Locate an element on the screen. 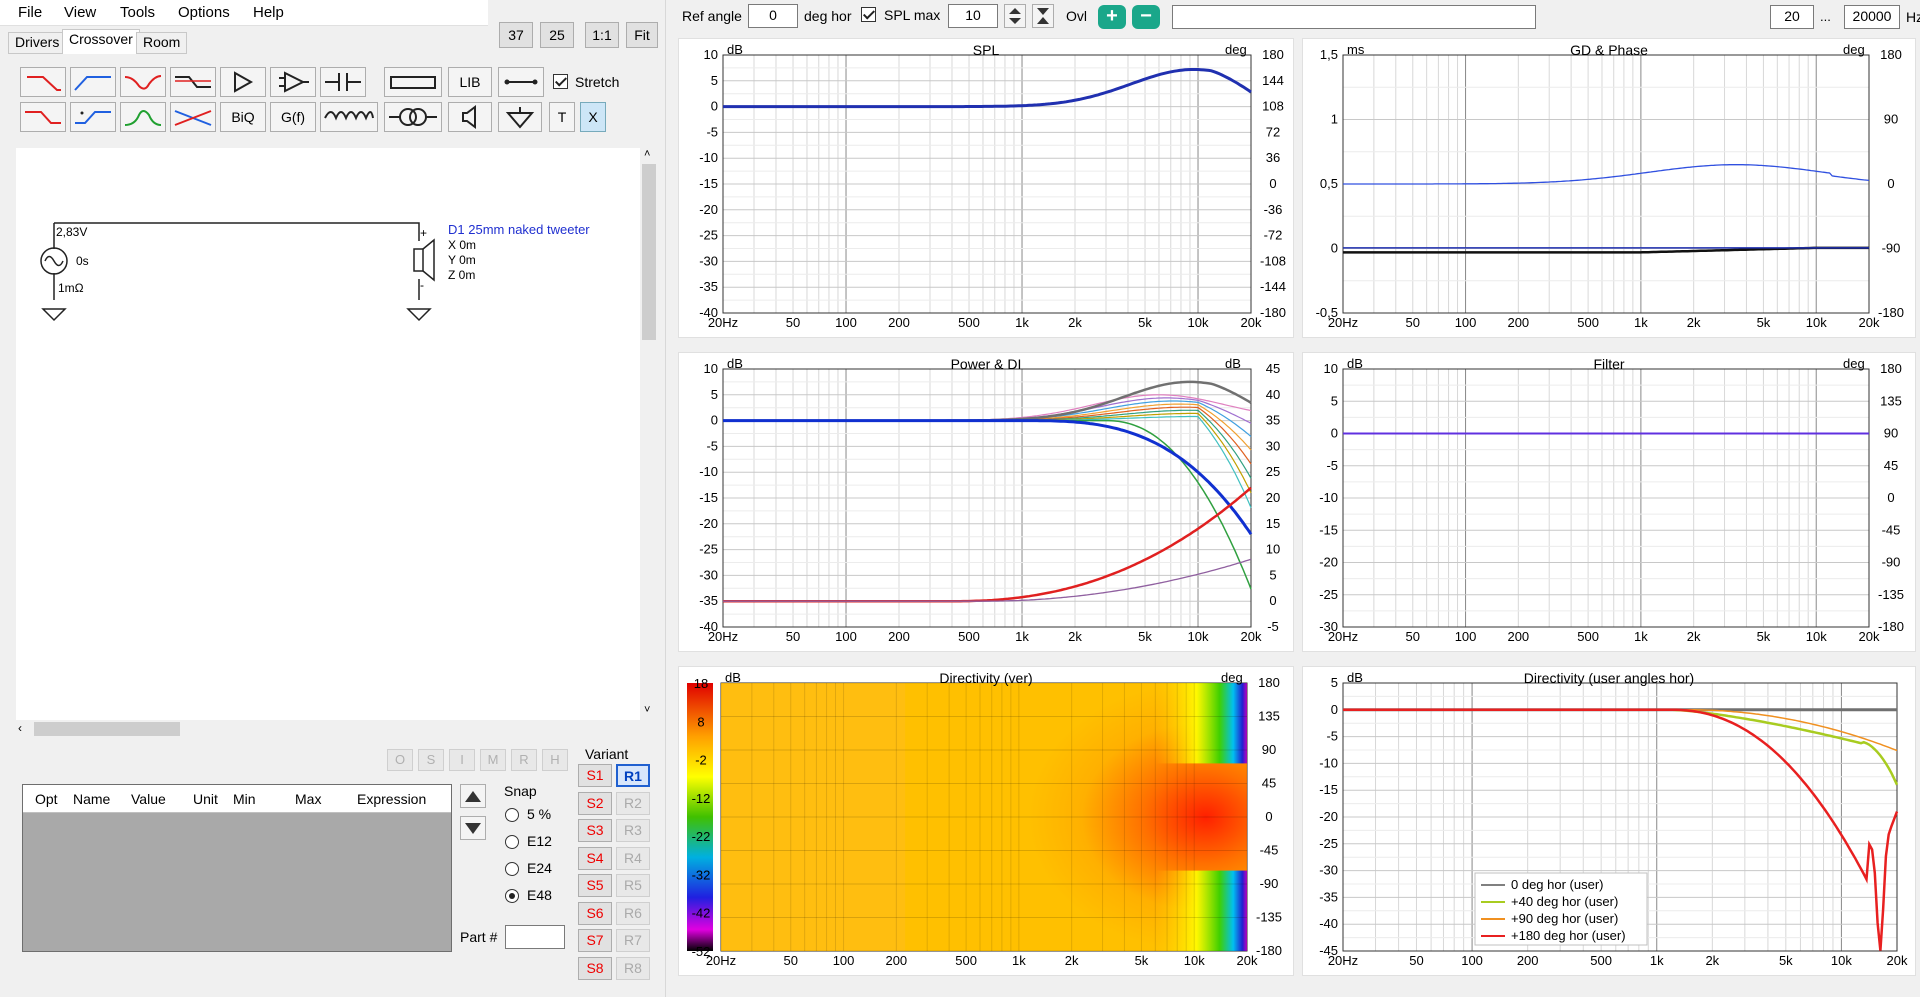 The width and height of the screenshot is (1920, 997). variant-r6-button: R6 is located at coordinates (633, 913).